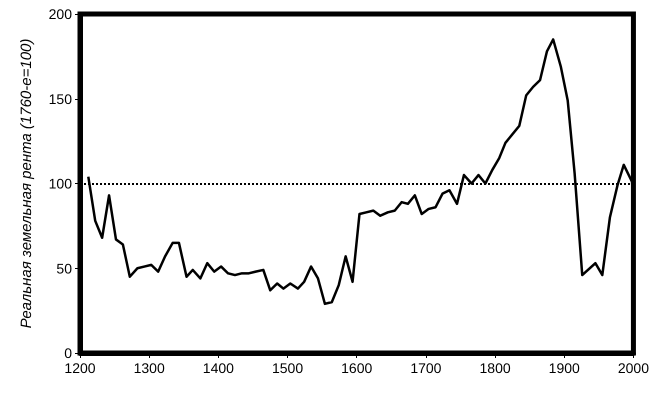 The image size is (652, 394). What do you see at coordinates (60, 98) in the screenshot?
I see `y-tick-label: 150` at bounding box center [60, 98].